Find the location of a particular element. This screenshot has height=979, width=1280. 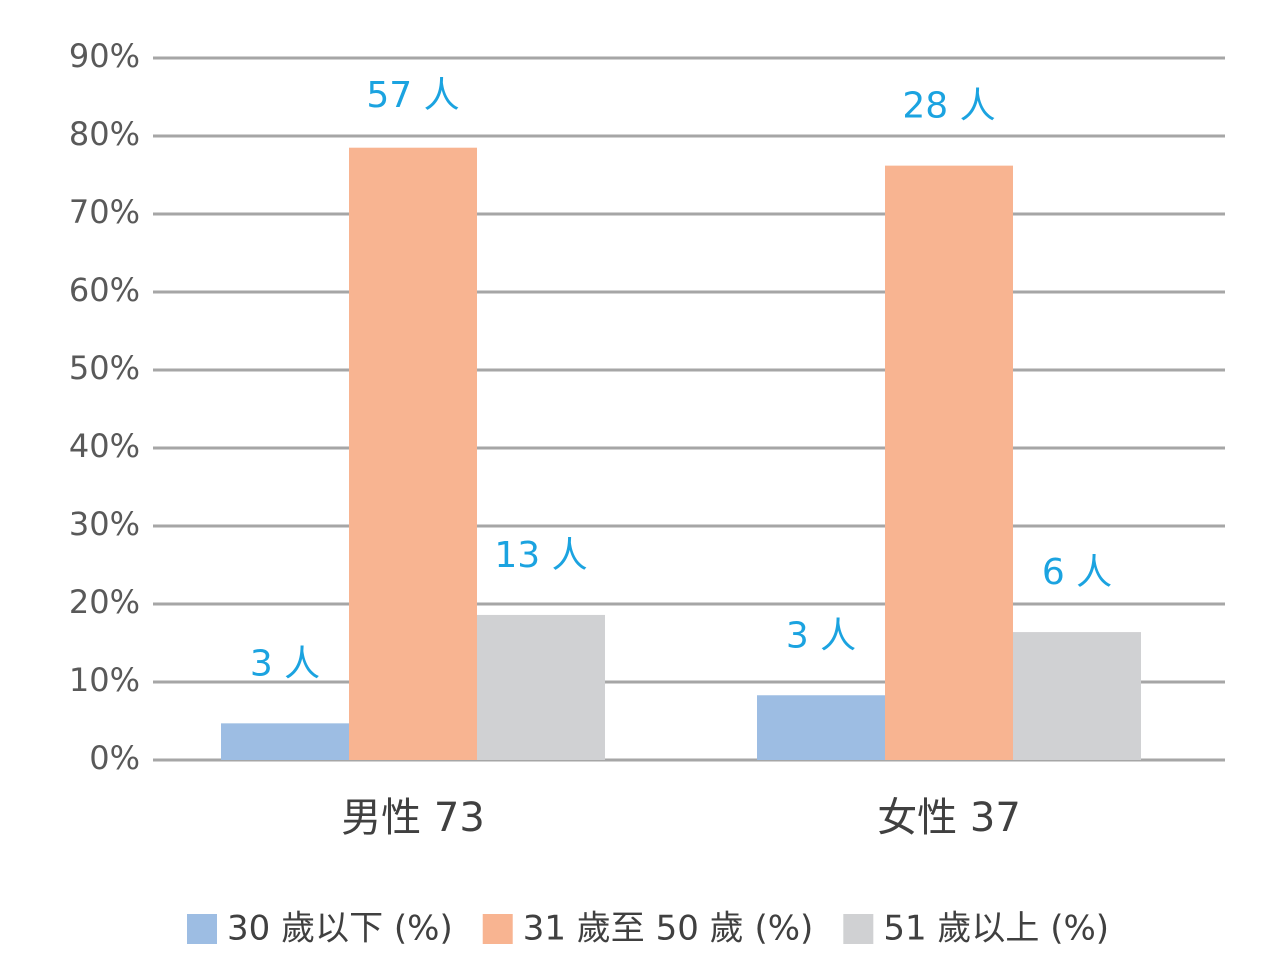

y-tick-label: 0% is located at coordinates (114, 758).